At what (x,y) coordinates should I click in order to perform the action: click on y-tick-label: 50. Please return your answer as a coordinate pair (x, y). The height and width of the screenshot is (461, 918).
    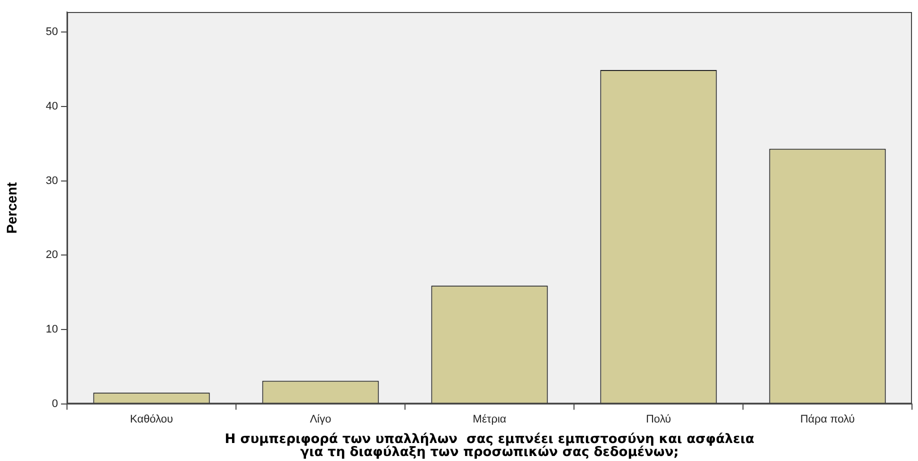
    Looking at the image, I should click on (52, 32).